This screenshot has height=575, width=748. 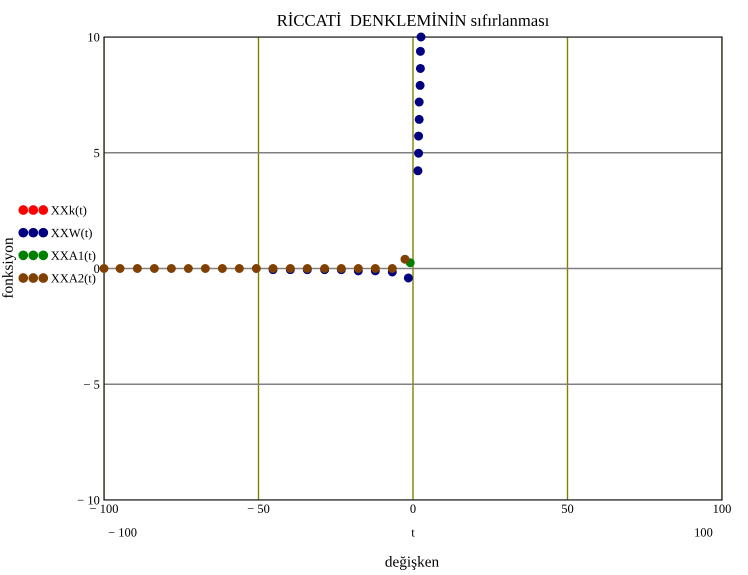 I want to click on x-tick-label: 0, so click(x=413, y=508).